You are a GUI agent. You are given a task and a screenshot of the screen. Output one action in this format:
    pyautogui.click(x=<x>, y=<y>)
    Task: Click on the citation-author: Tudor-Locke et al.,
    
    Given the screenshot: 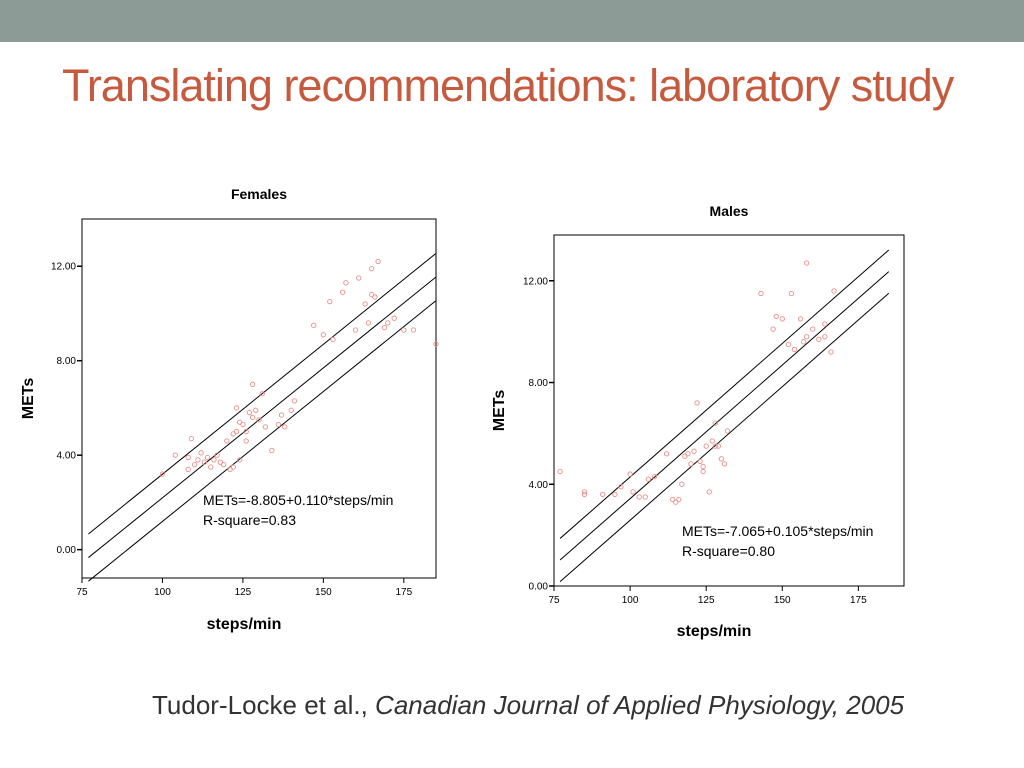 What is the action you would take?
    pyautogui.click(x=260, y=705)
    